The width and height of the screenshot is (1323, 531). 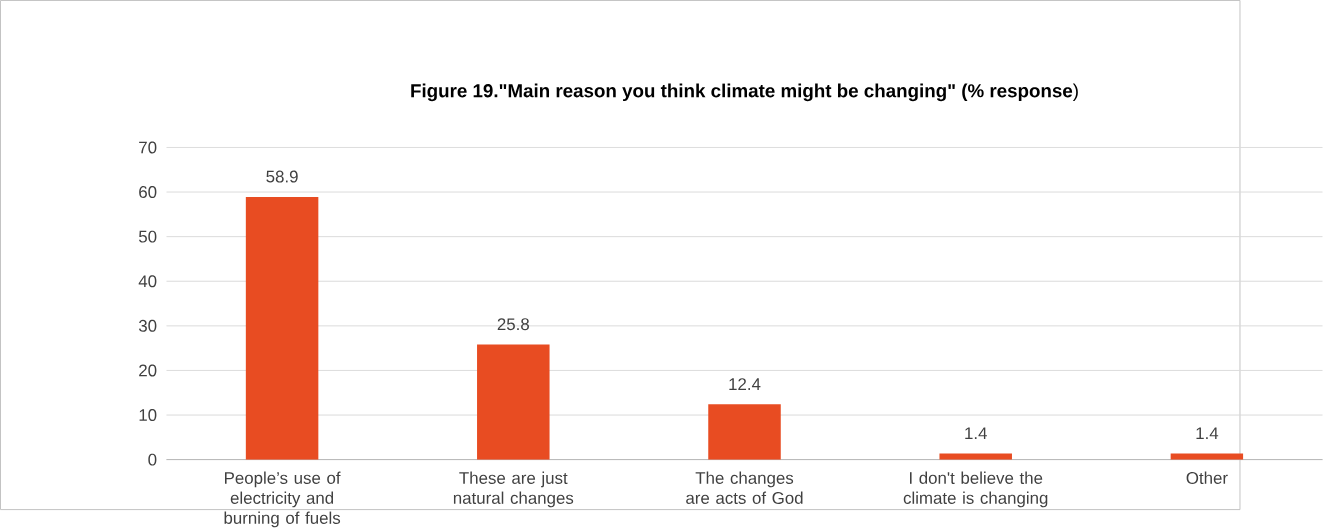 I want to click on x-tick-label: The changes are acts of God, so click(x=744, y=487).